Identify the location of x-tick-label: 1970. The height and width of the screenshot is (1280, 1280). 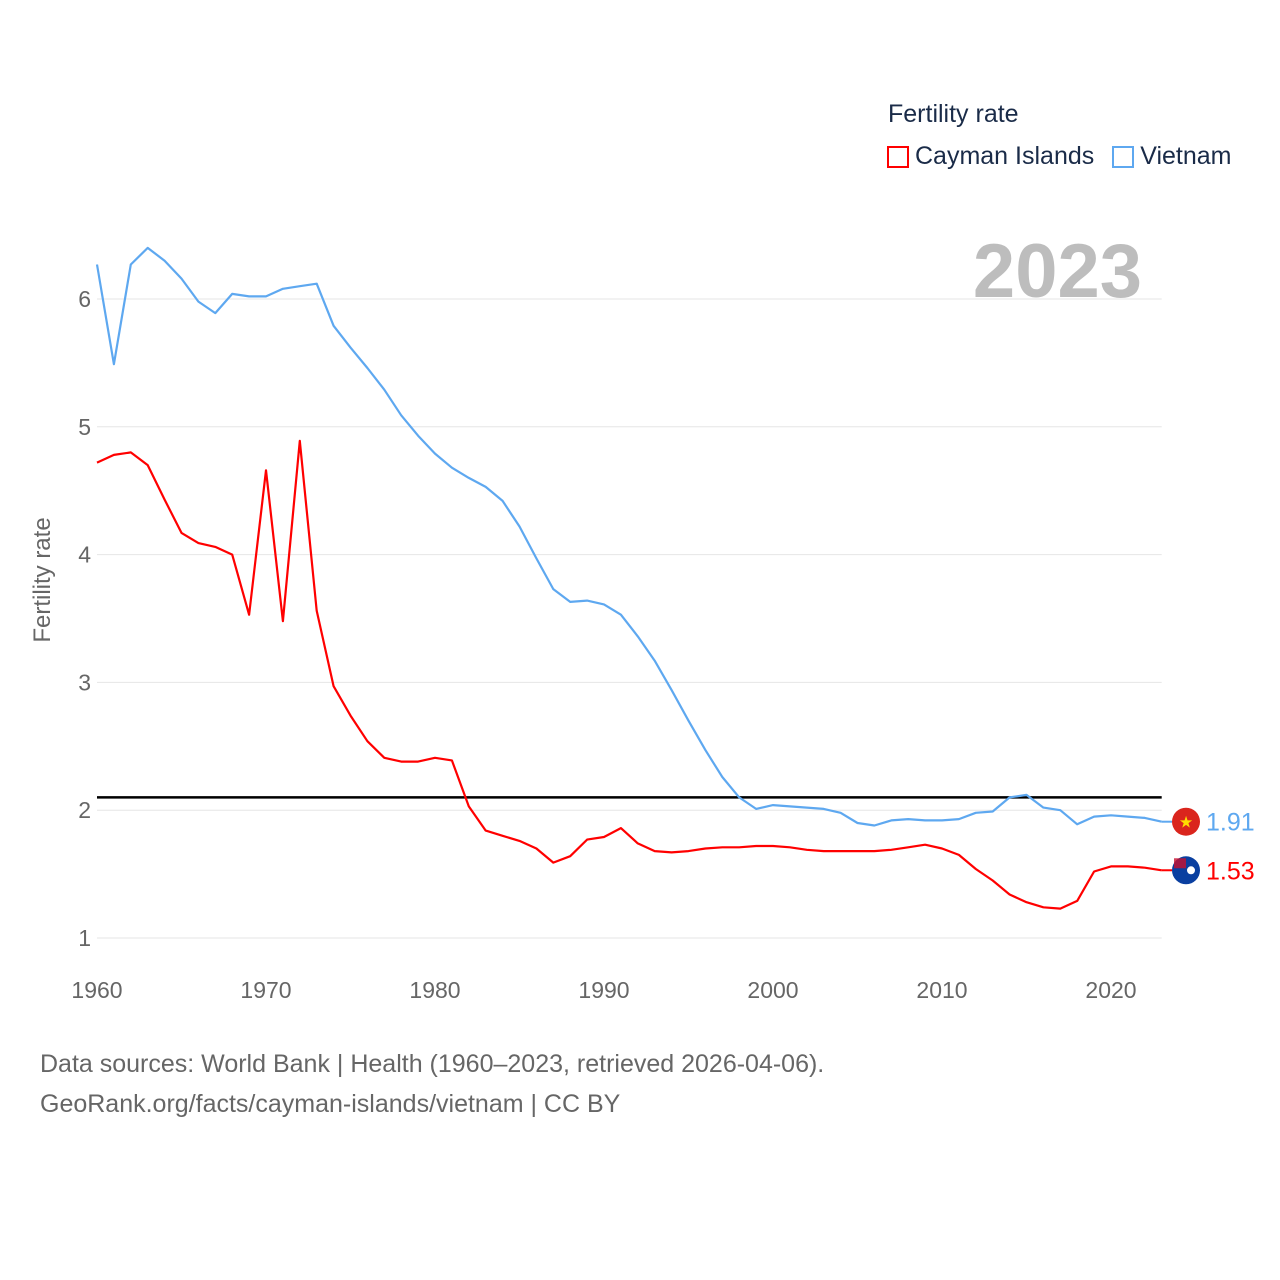
(265, 990).